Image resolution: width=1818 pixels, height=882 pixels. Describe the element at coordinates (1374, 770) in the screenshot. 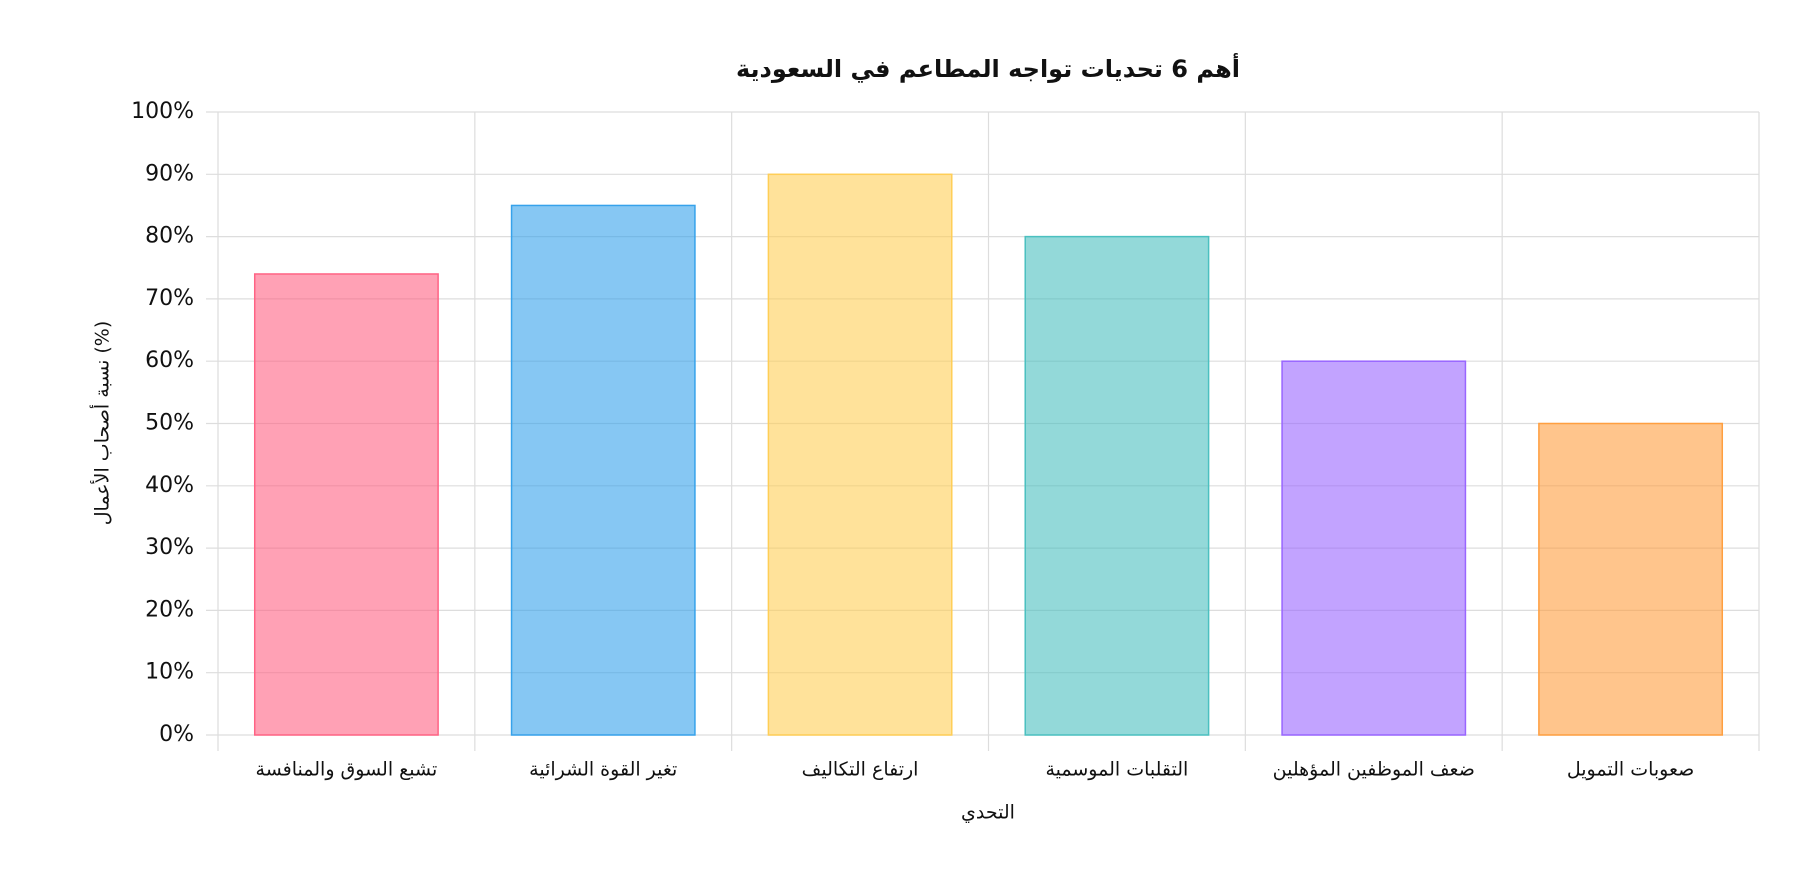

I see `x-tick-label: ضعف الموظفين المؤهلين` at that location.